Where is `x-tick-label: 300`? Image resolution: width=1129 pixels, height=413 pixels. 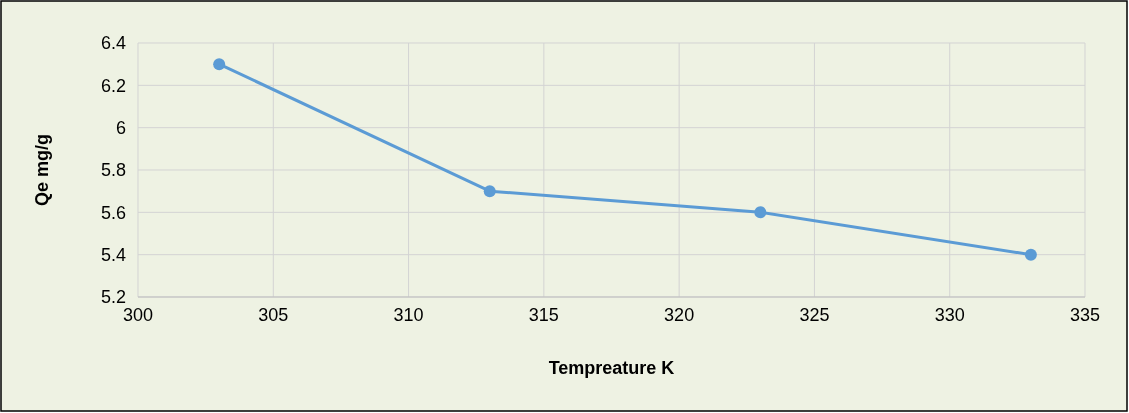
x-tick-label: 300 is located at coordinates (138, 315).